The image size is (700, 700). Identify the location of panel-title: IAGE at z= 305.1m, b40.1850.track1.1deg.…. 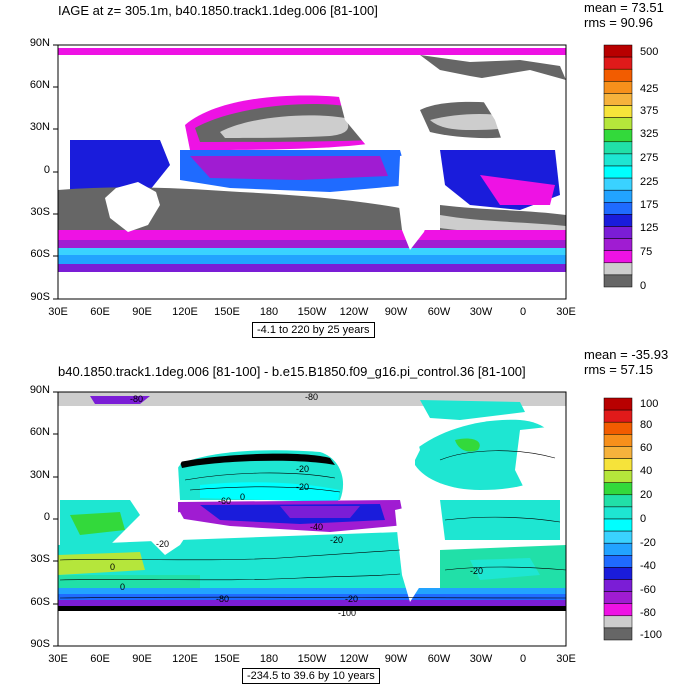
(218, 10).